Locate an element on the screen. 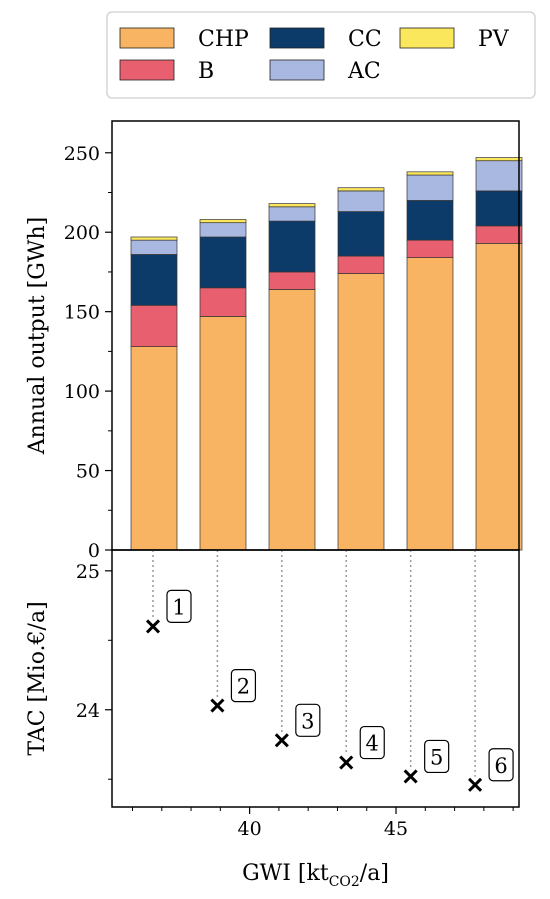  legend: CHP B CC AC PV is located at coordinates (321, 55).